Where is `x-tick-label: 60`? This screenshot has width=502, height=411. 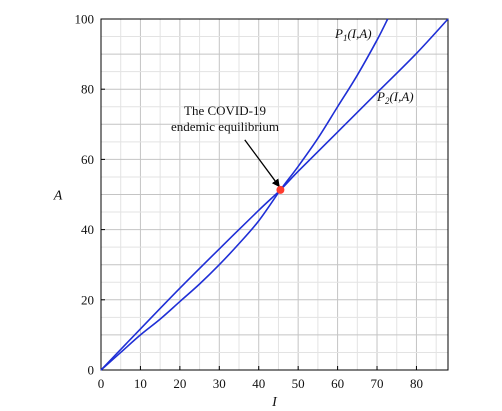 x-tick-label: 60 is located at coordinates (337, 383).